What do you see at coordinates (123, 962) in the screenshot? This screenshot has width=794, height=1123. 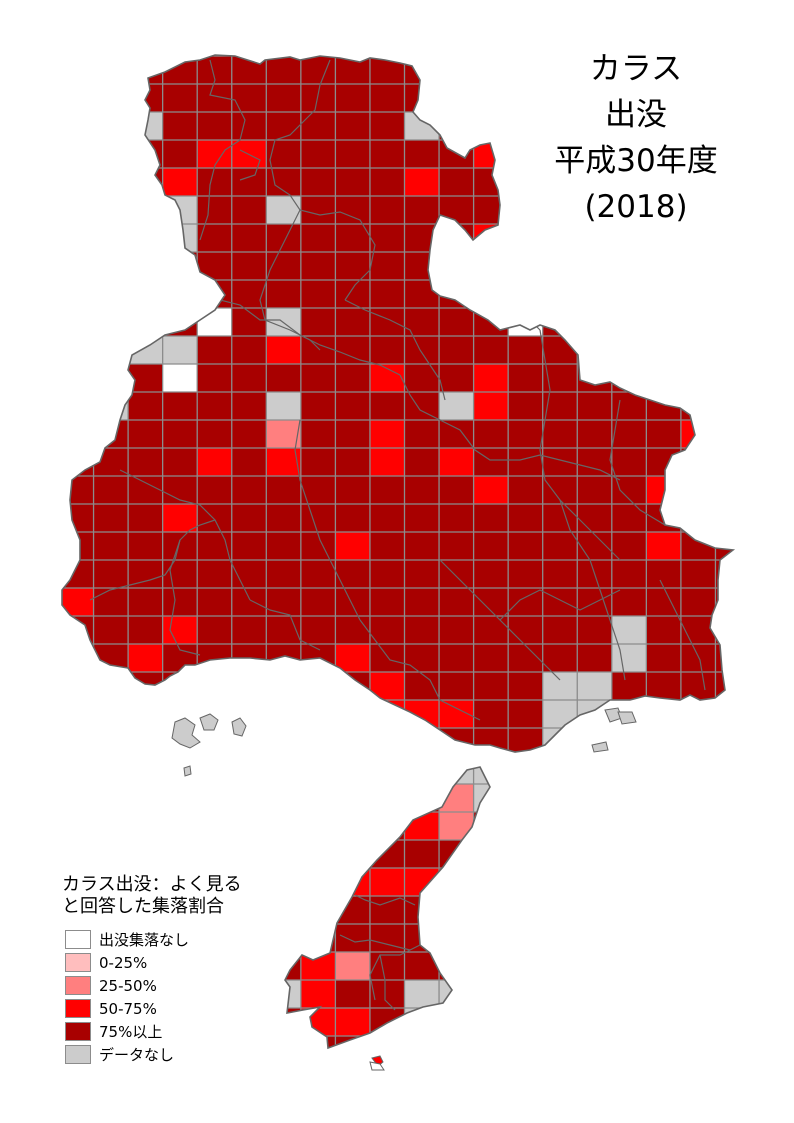 I see `legend-label: 0-25%` at bounding box center [123, 962].